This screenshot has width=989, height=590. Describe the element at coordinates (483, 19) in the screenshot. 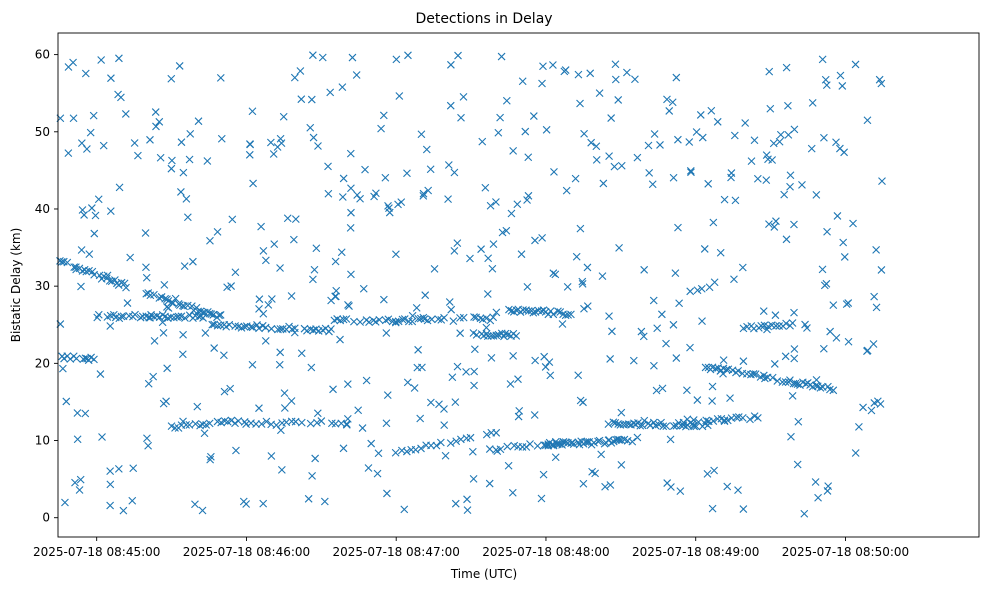

I see `chart-title: Detections in Delay` at that location.